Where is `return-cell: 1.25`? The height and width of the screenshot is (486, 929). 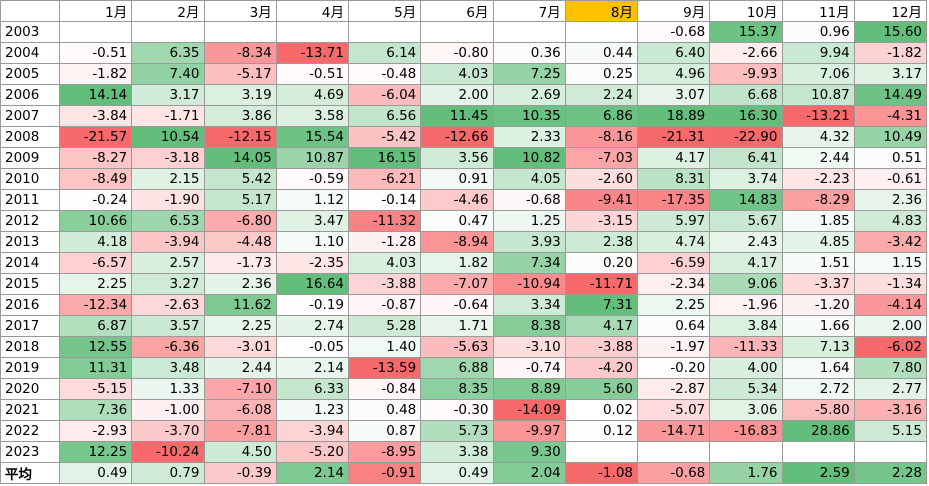
return-cell: 1.25 is located at coordinates (529, 221).